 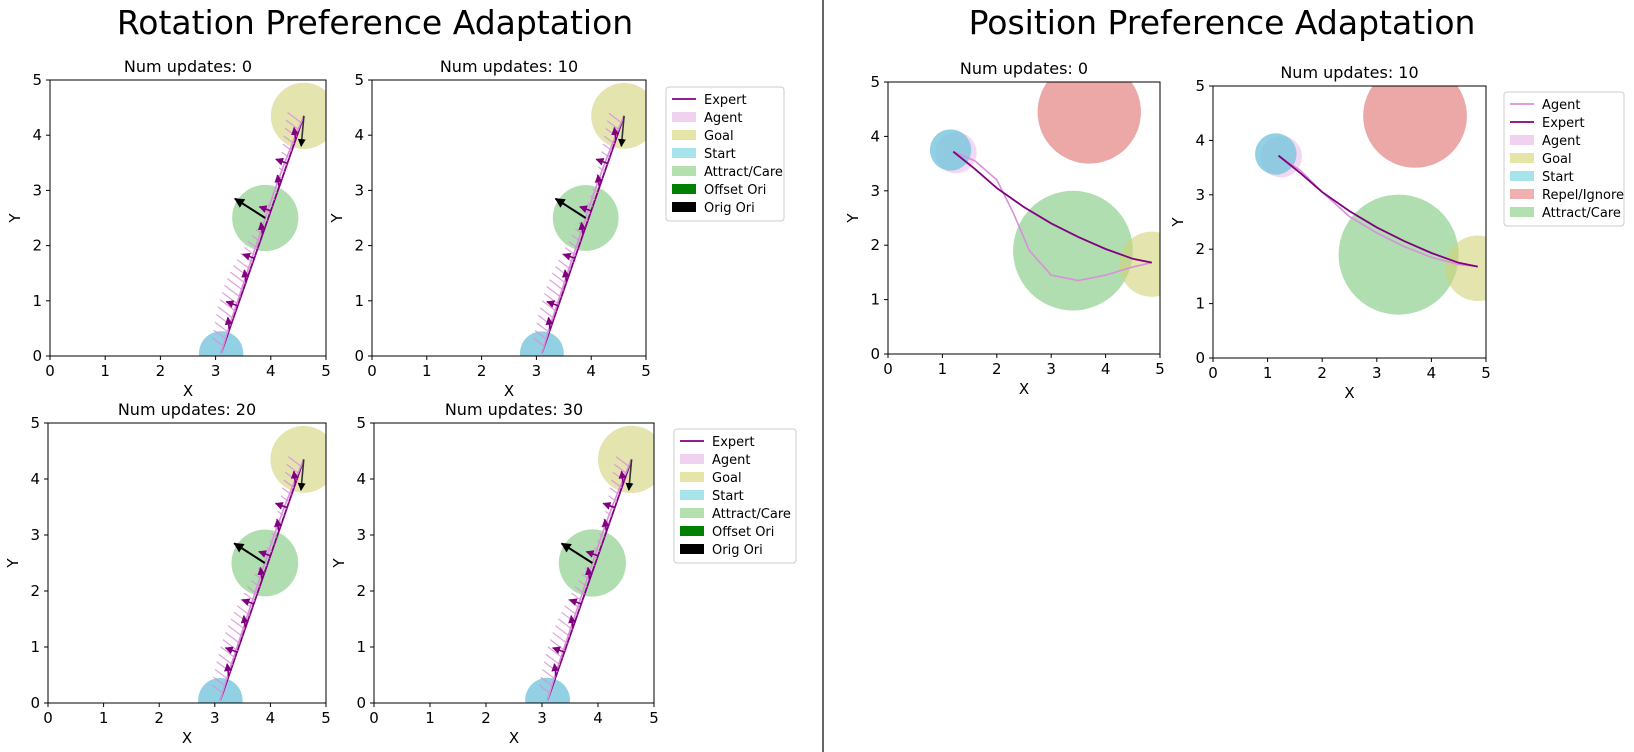 I want to click on goal-circle, so click(x=298, y=459).